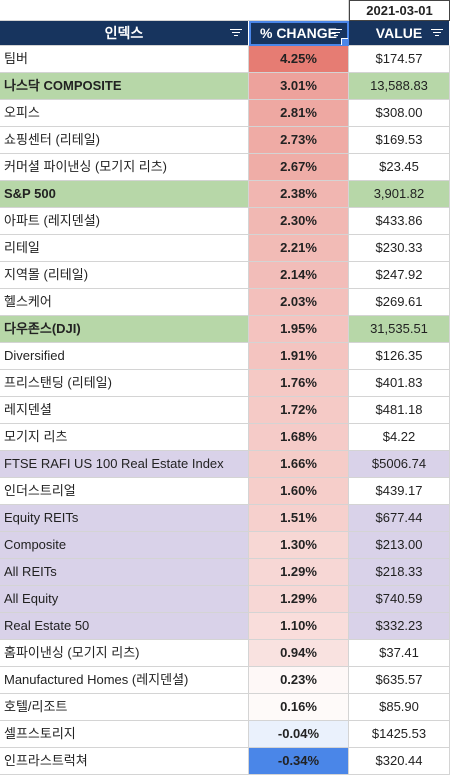 The image size is (450, 775). I want to click on row-value-cell: $635.57, so click(399, 680).